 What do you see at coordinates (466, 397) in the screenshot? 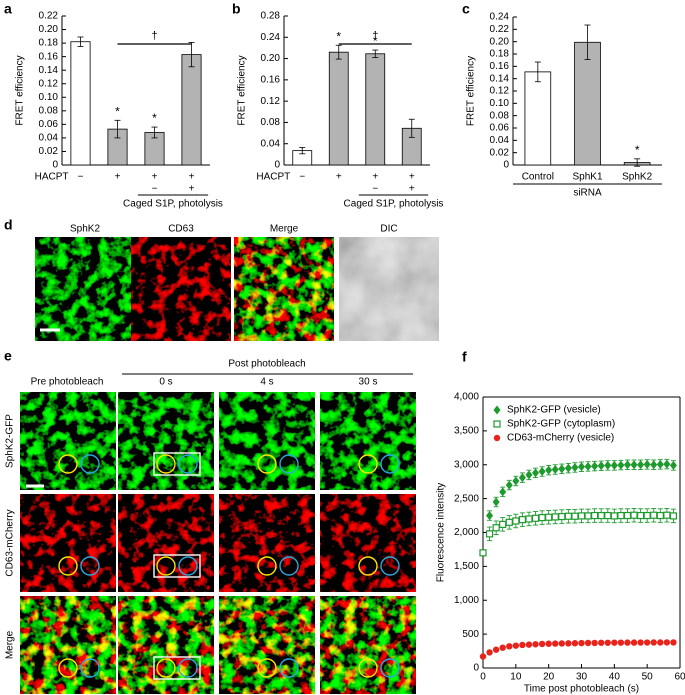
I see `y-tick-label: 4,000` at bounding box center [466, 397].